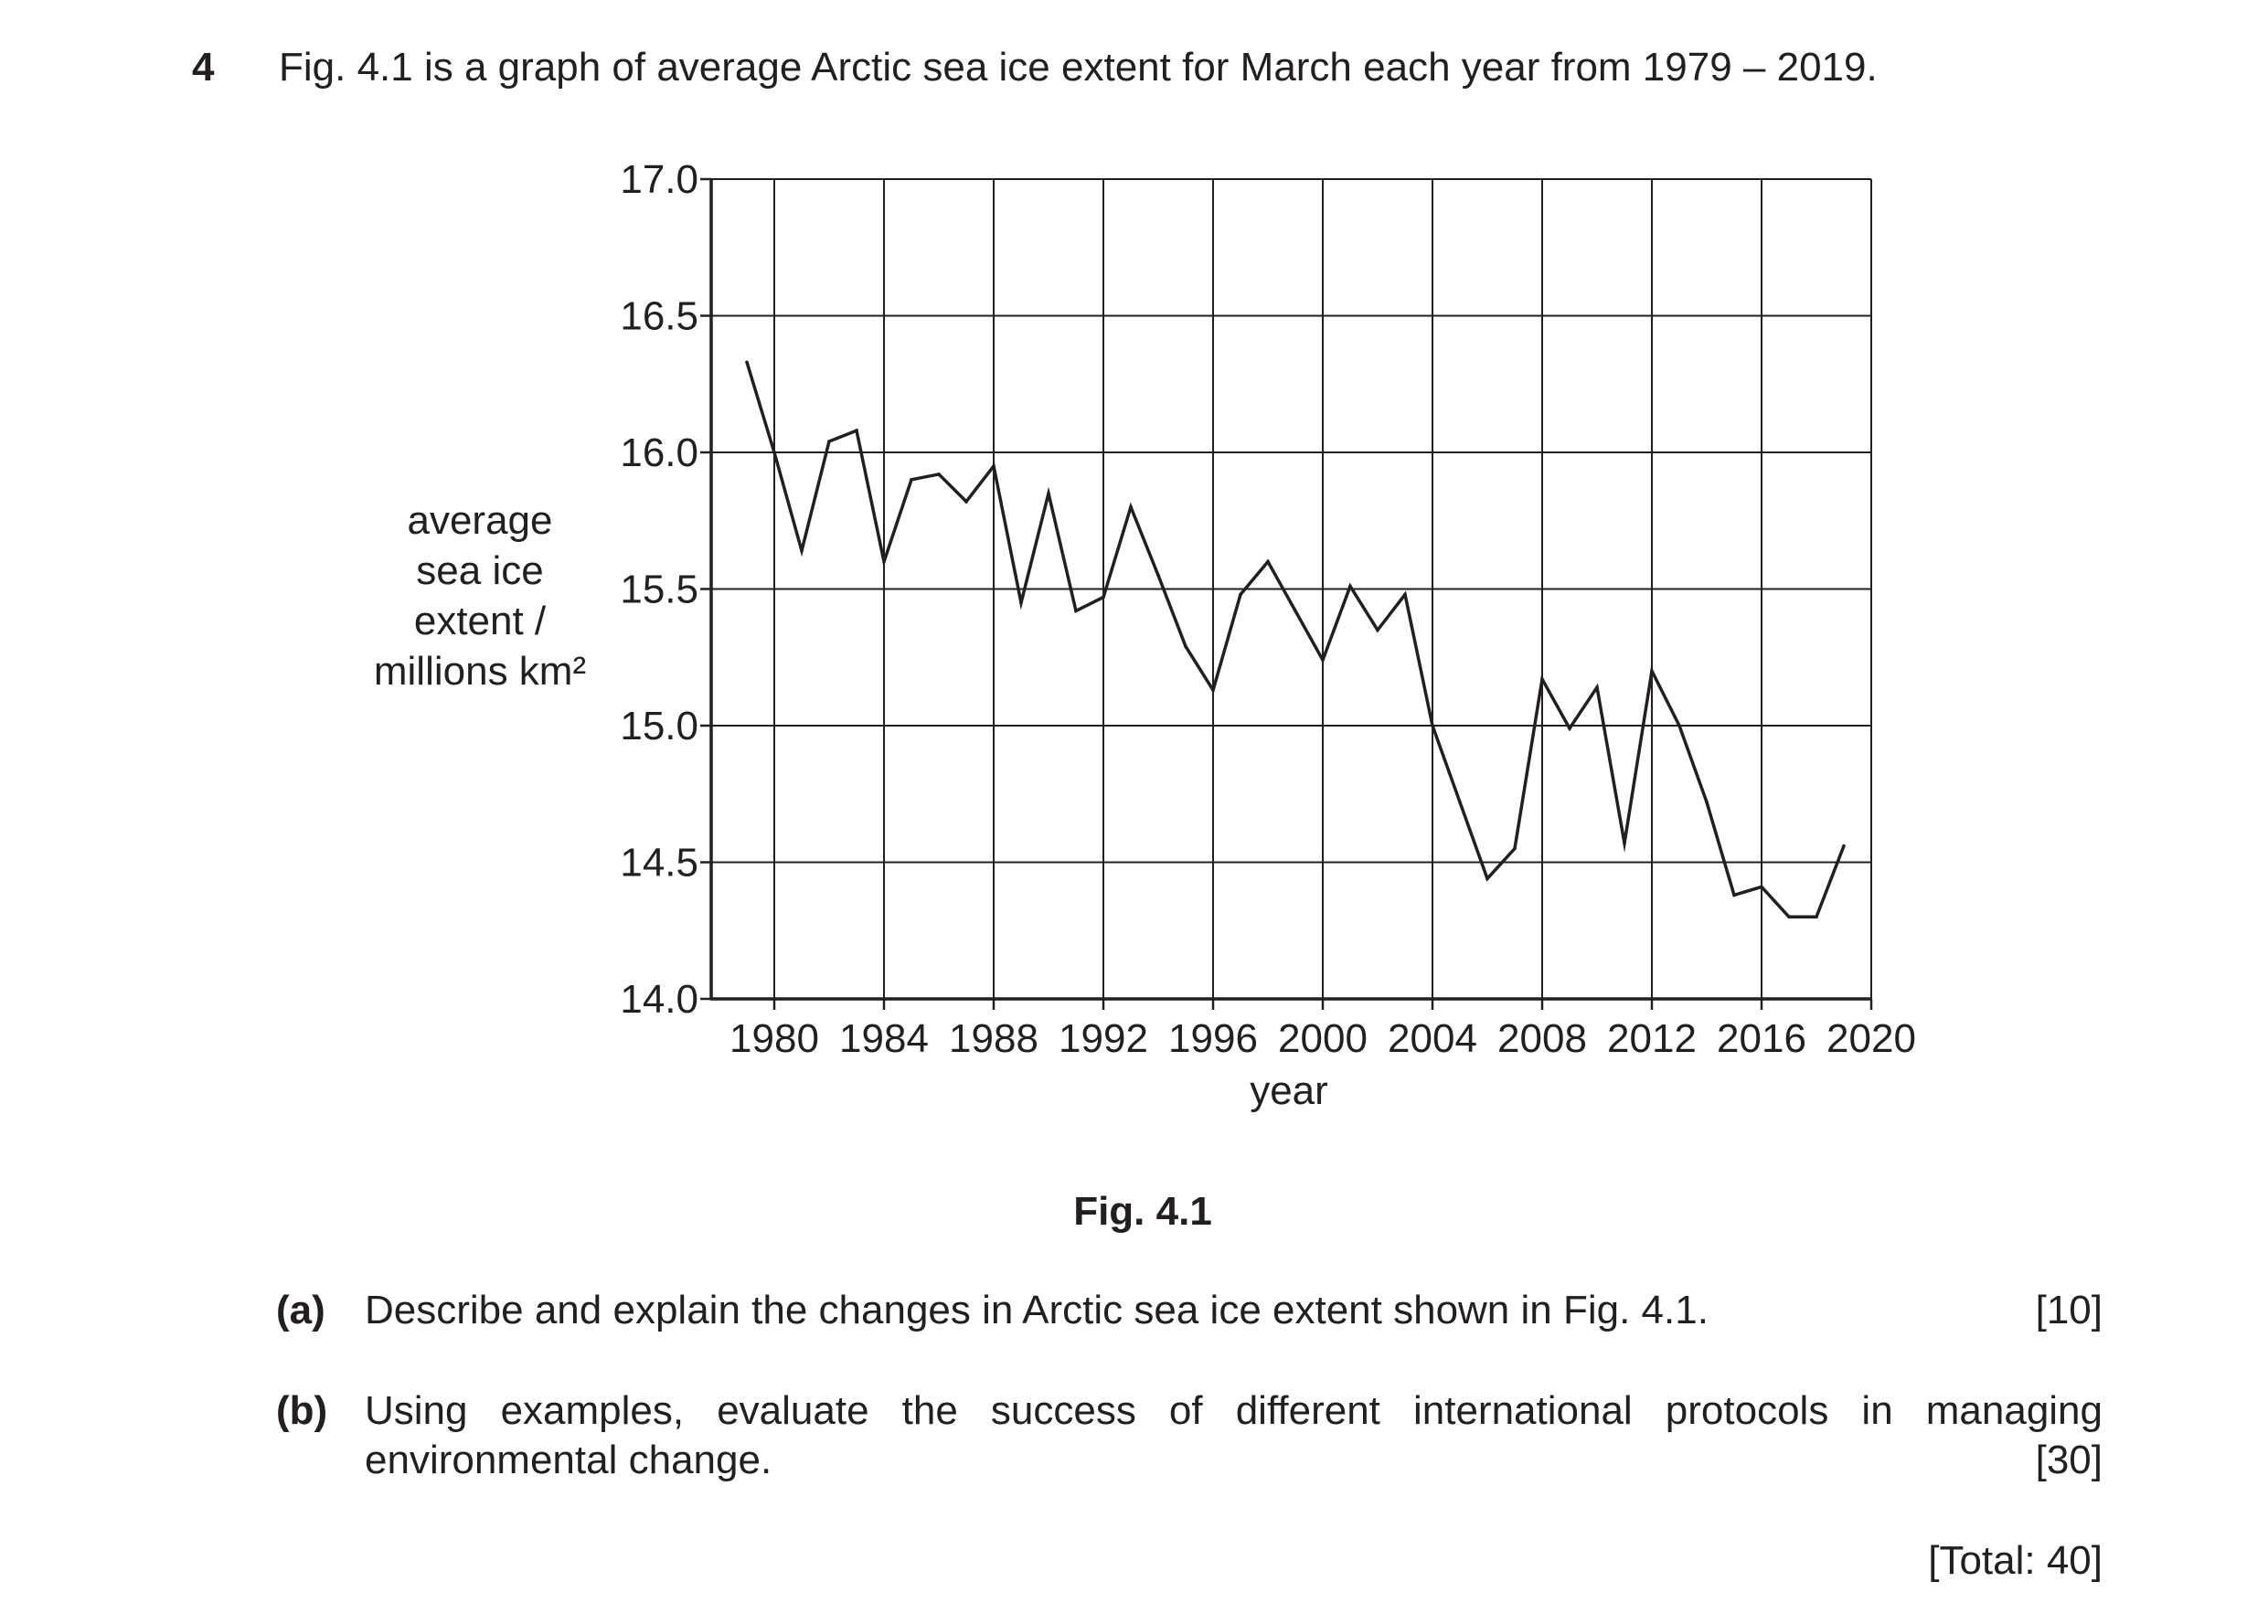  Describe the element at coordinates (659, 179) in the screenshot. I see `y-tick-label: 17.0` at that location.